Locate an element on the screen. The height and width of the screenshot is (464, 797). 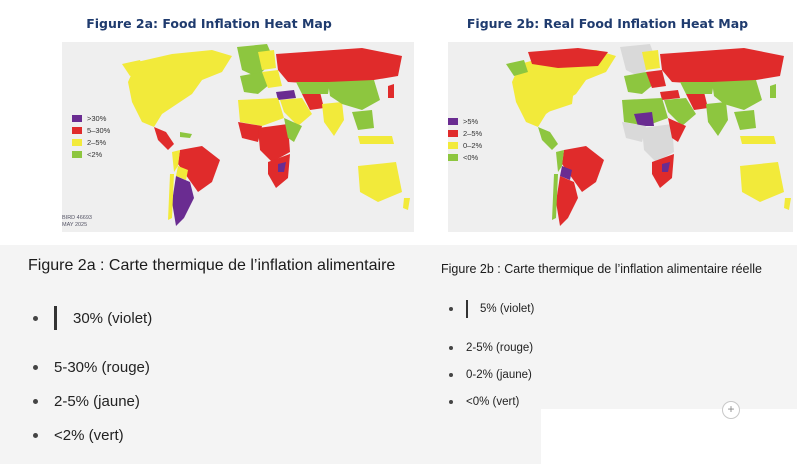
list-item: 0-2% (jaune) is located at coordinates (490, 375).